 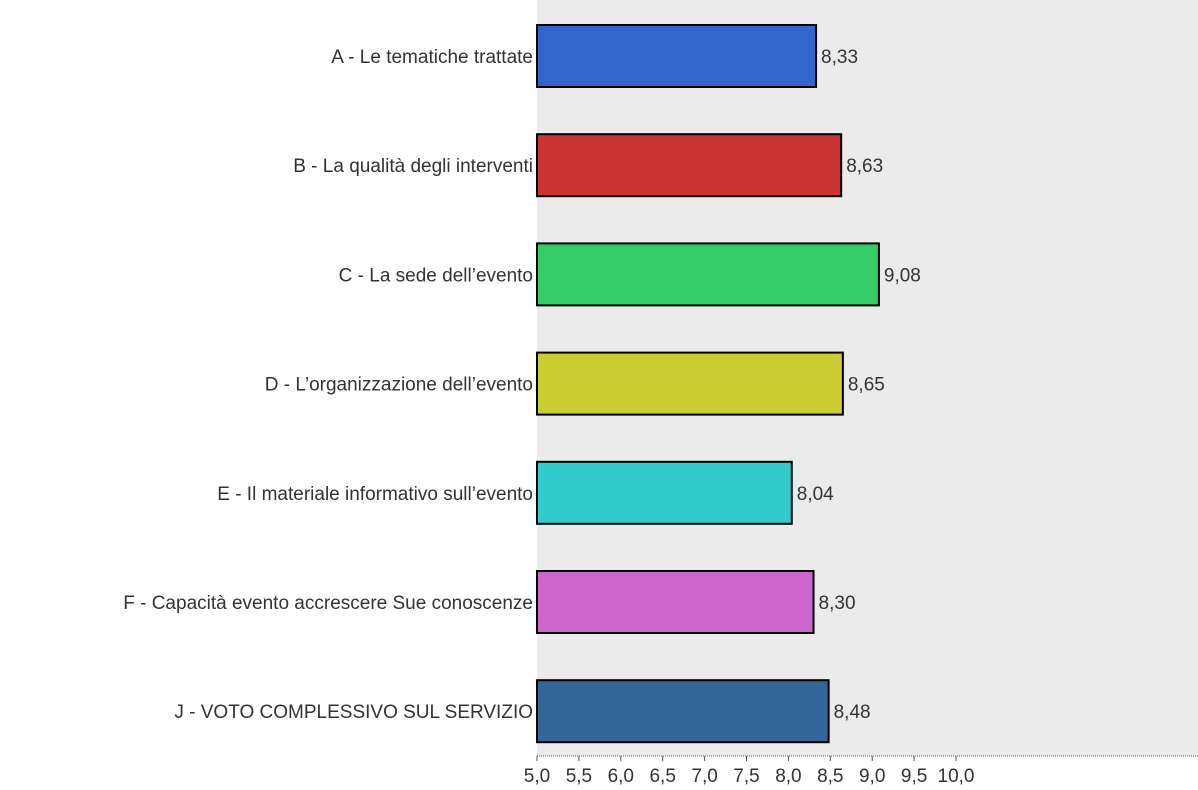 What do you see at coordinates (662, 775) in the screenshot?
I see `x-tick-label: 6,5` at bounding box center [662, 775].